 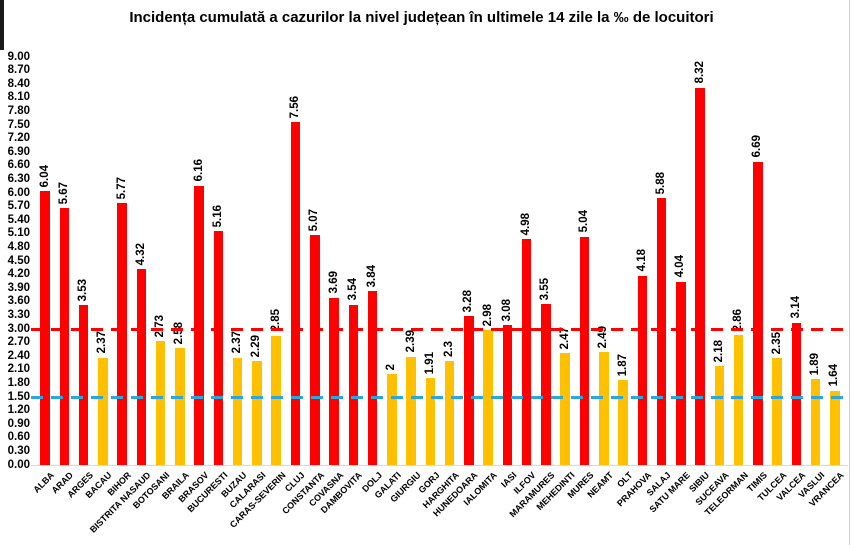 I want to click on bar-vrancea, so click(x=835, y=427).